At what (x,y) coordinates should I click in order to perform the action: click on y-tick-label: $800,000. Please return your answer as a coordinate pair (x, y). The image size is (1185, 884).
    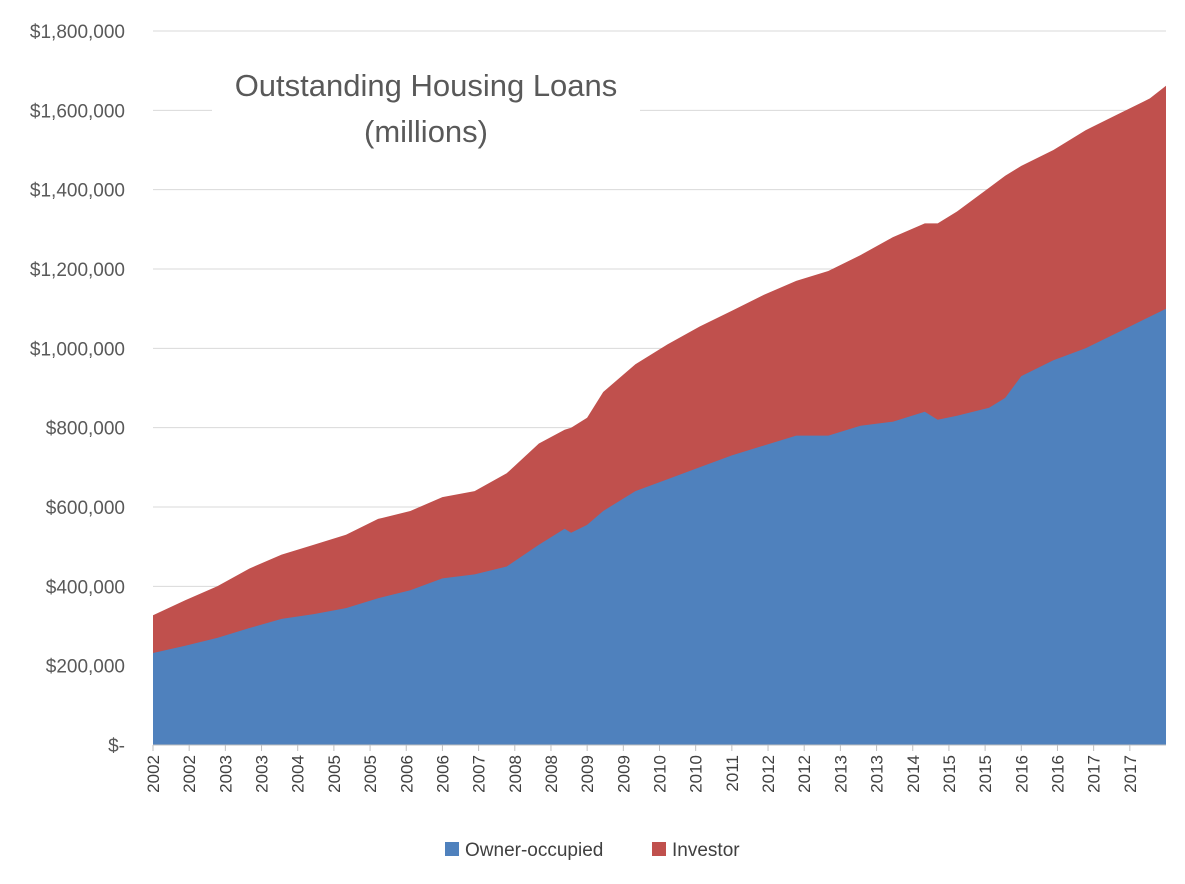
    Looking at the image, I should click on (85, 429).